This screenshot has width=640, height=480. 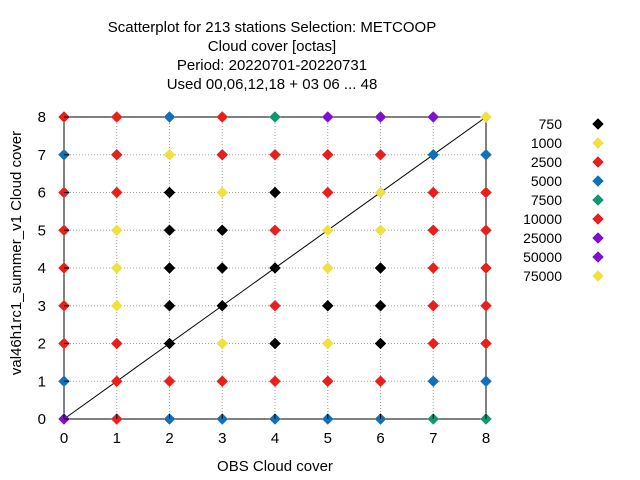 What do you see at coordinates (42, 419) in the screenshot?
I see `y-tick-label: 0` at bounding box center [42, 419].